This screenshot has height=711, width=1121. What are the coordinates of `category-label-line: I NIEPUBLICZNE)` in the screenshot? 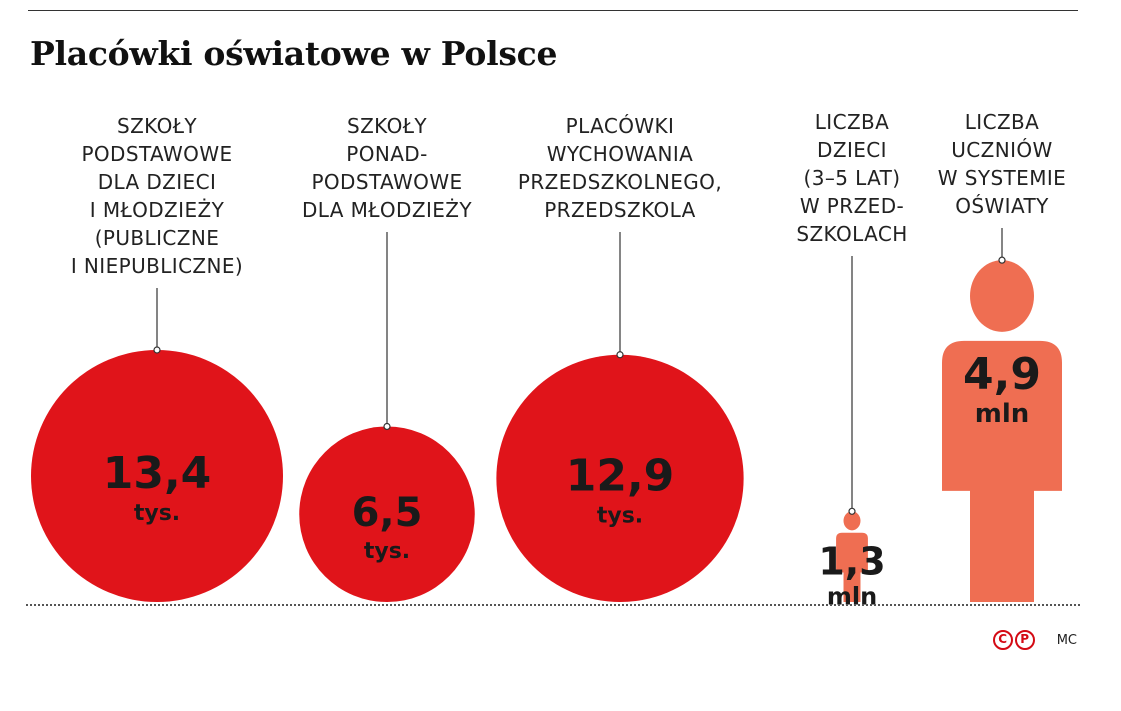 It's located at (157, 266).